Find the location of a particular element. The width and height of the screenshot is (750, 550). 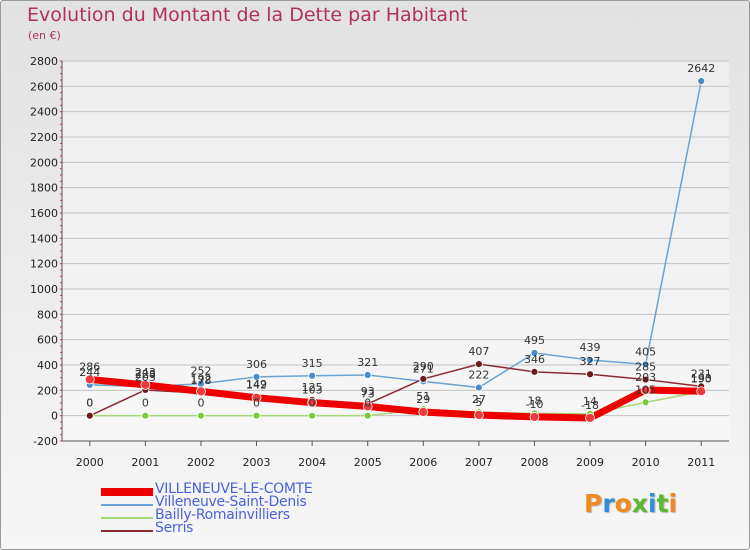

data-label: 93 is located at coordinates (368, 391).